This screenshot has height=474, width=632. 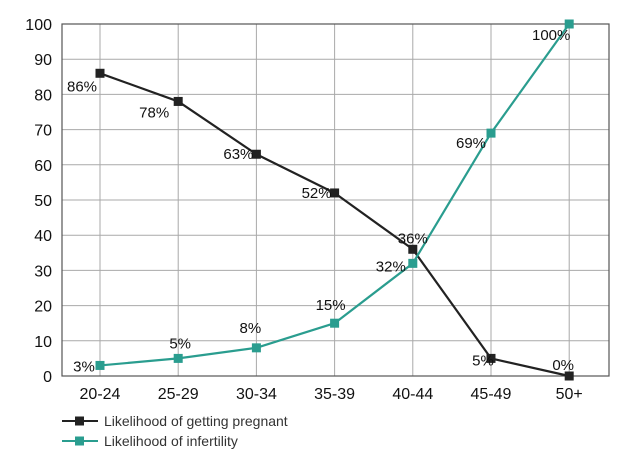 I want to click on x-tick-label: 40-44, so click(x=412, y=394).